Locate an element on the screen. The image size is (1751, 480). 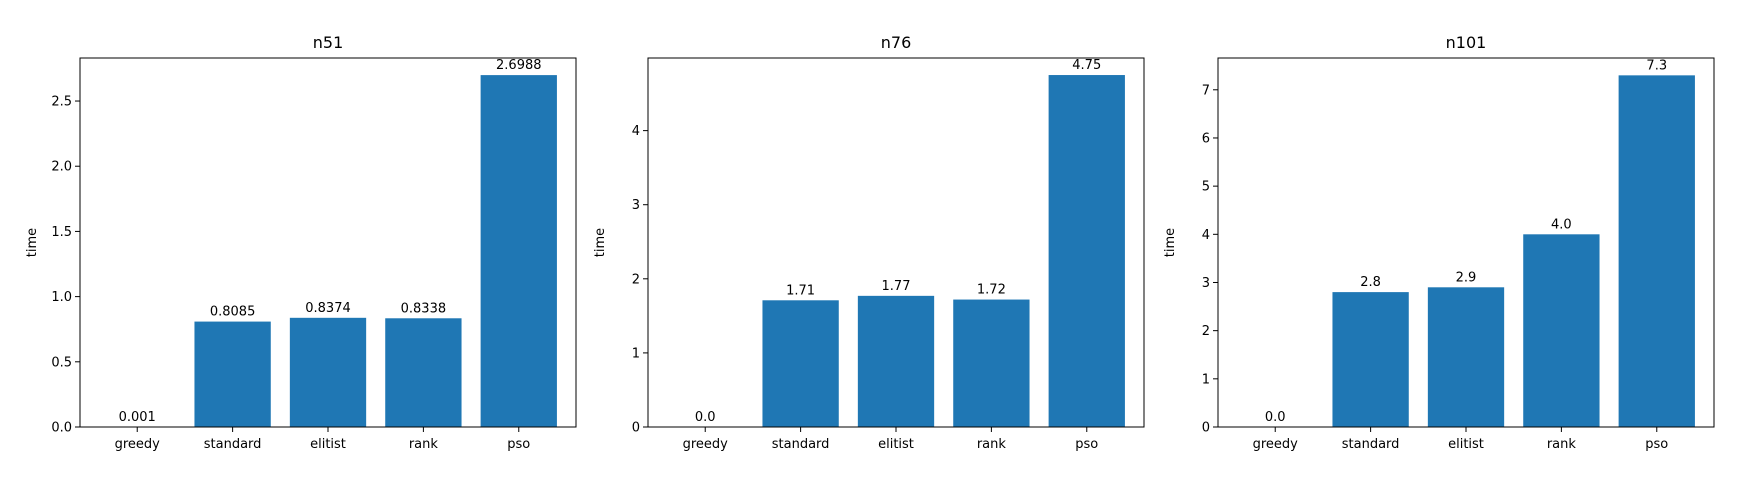
data-label-pso: 7.3 is located at coordinates (1656, 65).